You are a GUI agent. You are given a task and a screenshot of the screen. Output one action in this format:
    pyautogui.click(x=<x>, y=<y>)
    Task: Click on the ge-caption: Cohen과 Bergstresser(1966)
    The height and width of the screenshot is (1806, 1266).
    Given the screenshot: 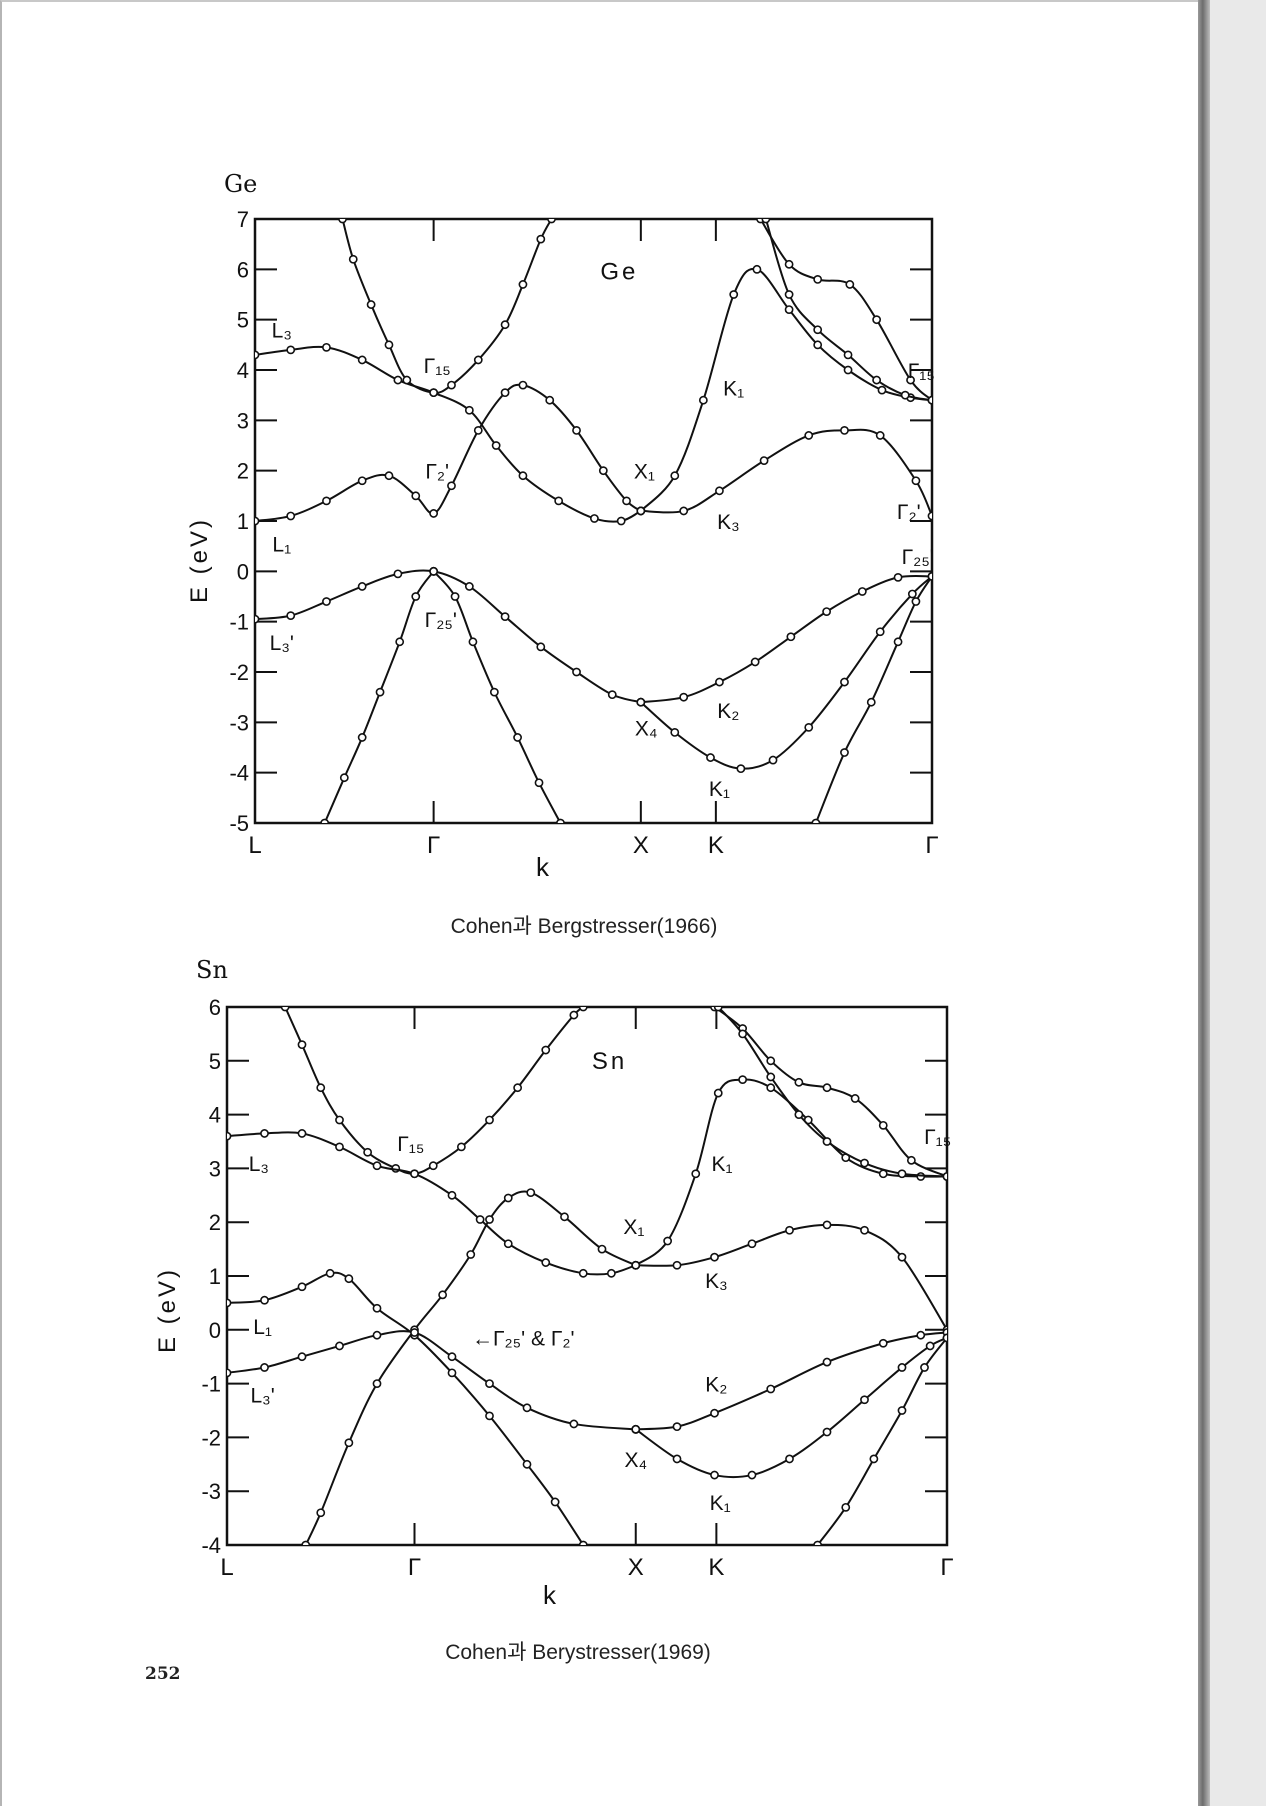 What is the action you would take?
    pyautogui.click(x=584, y=926)
    